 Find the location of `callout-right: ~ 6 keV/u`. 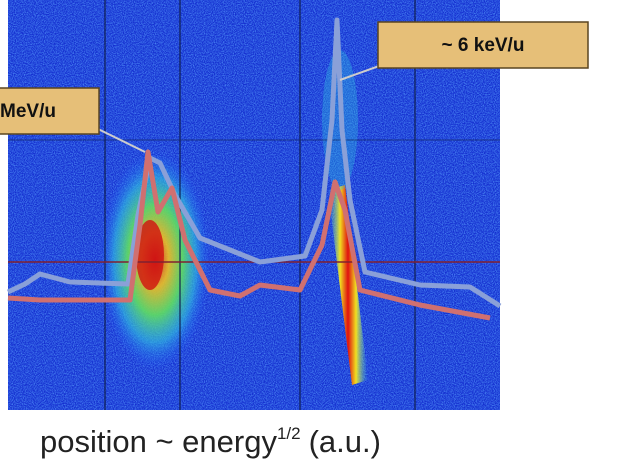

callout-right: ~ 6 keV/u is located at coordinates (464, 51).